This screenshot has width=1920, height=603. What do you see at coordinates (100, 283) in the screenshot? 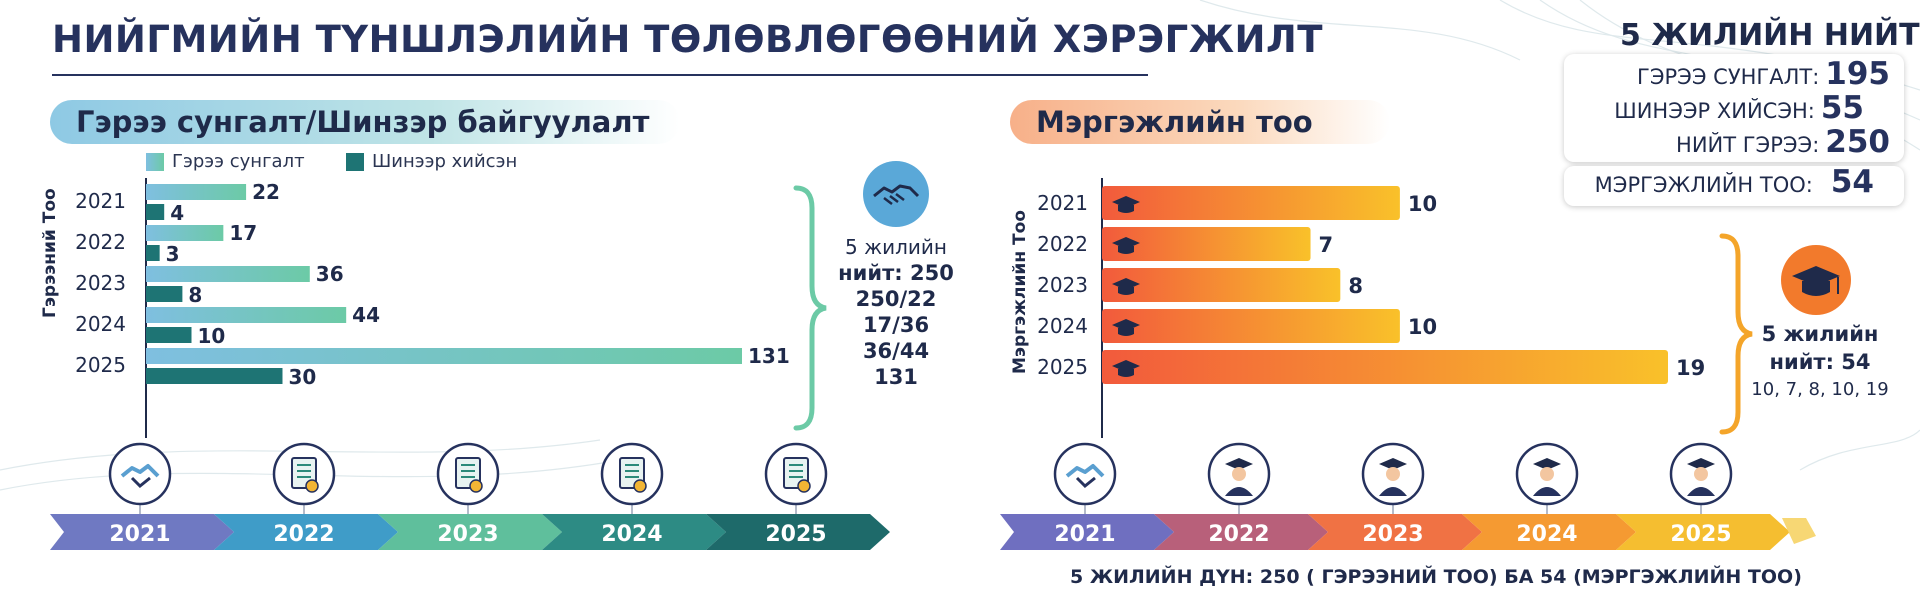
I see `contracts-year-label: 2023` at bounding box center [100, 283].